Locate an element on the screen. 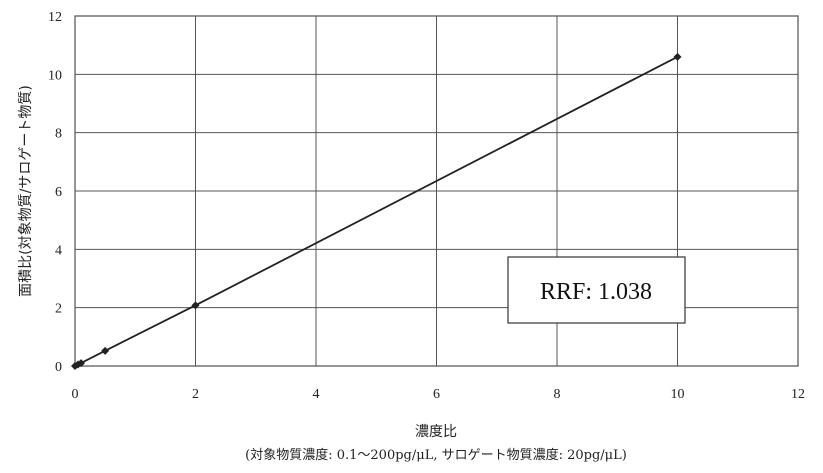 The width and height of the screenshot is (823, 473). y-tick-label: 4 is located at coordinates (58, 250).